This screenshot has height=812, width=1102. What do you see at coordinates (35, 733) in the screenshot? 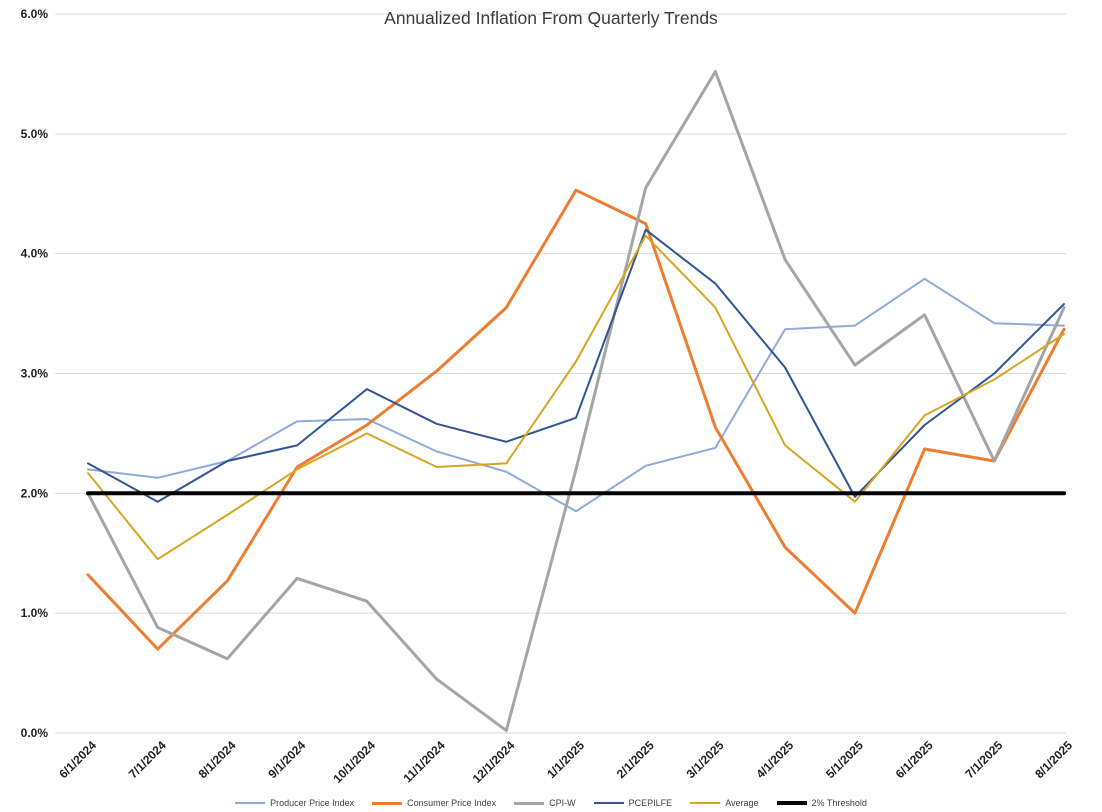
I see `y-axis-label: 0.0%` at bounding box center [35, 733].